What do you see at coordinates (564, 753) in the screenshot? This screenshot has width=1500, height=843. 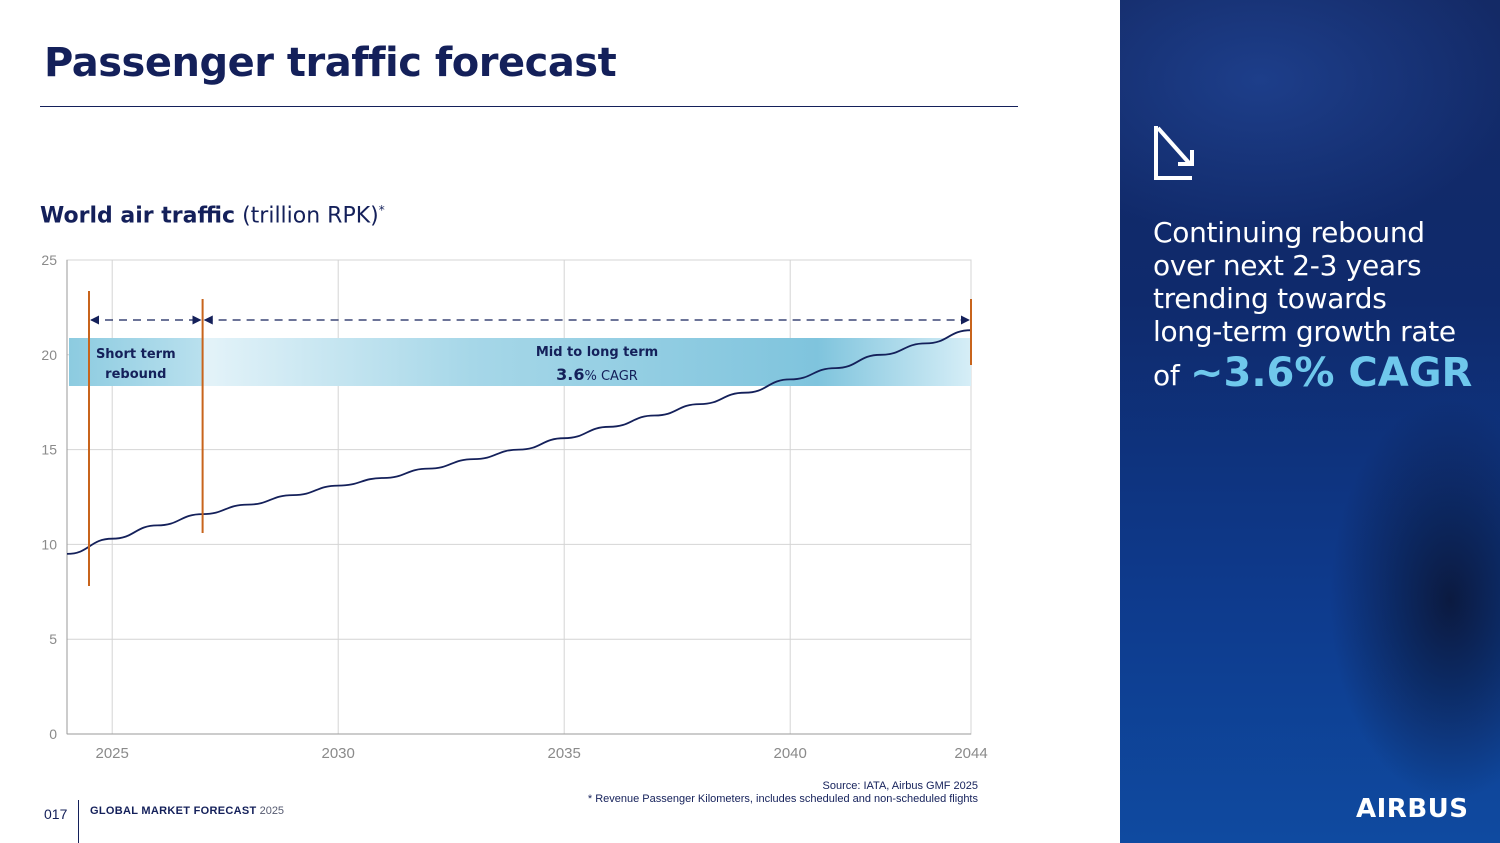 I see `x-tick-label: 2035` at bounding box center [564, 753].